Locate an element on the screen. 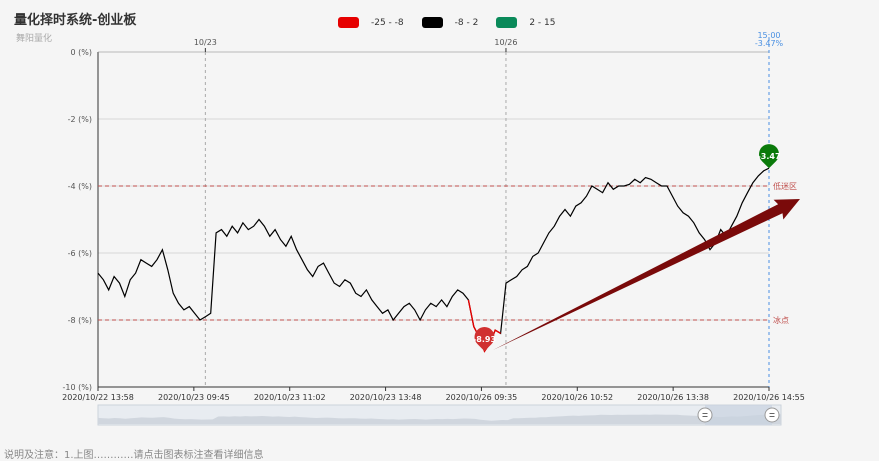 The height and width of the screenshot is (461, 879). mark-line-label: 低迷区 is located at coordinates (785, 186).